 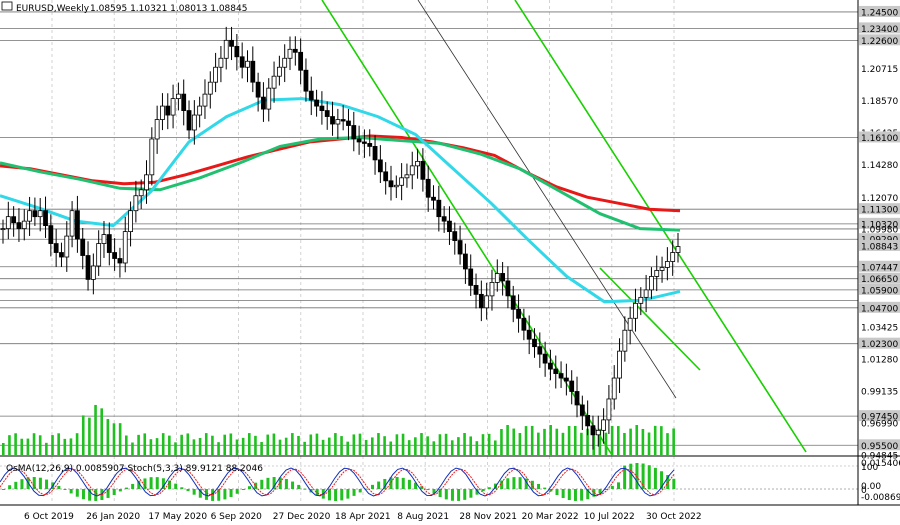 What do you see at coordinates (609, 517) in the screenshot?
I see `x-tick-label: 10 Jul 2022` at bounding box center [609, 517].